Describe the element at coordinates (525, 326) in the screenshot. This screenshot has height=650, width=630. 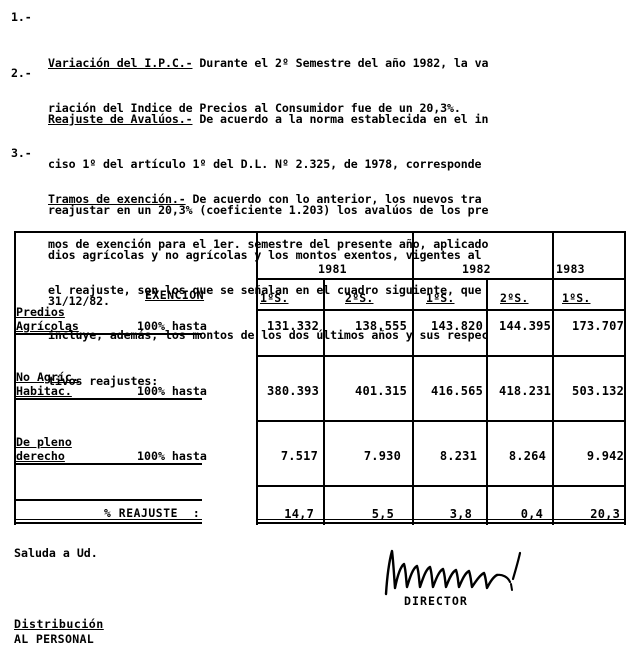
I see `table-row-1-value-4: 144.395` at that location.